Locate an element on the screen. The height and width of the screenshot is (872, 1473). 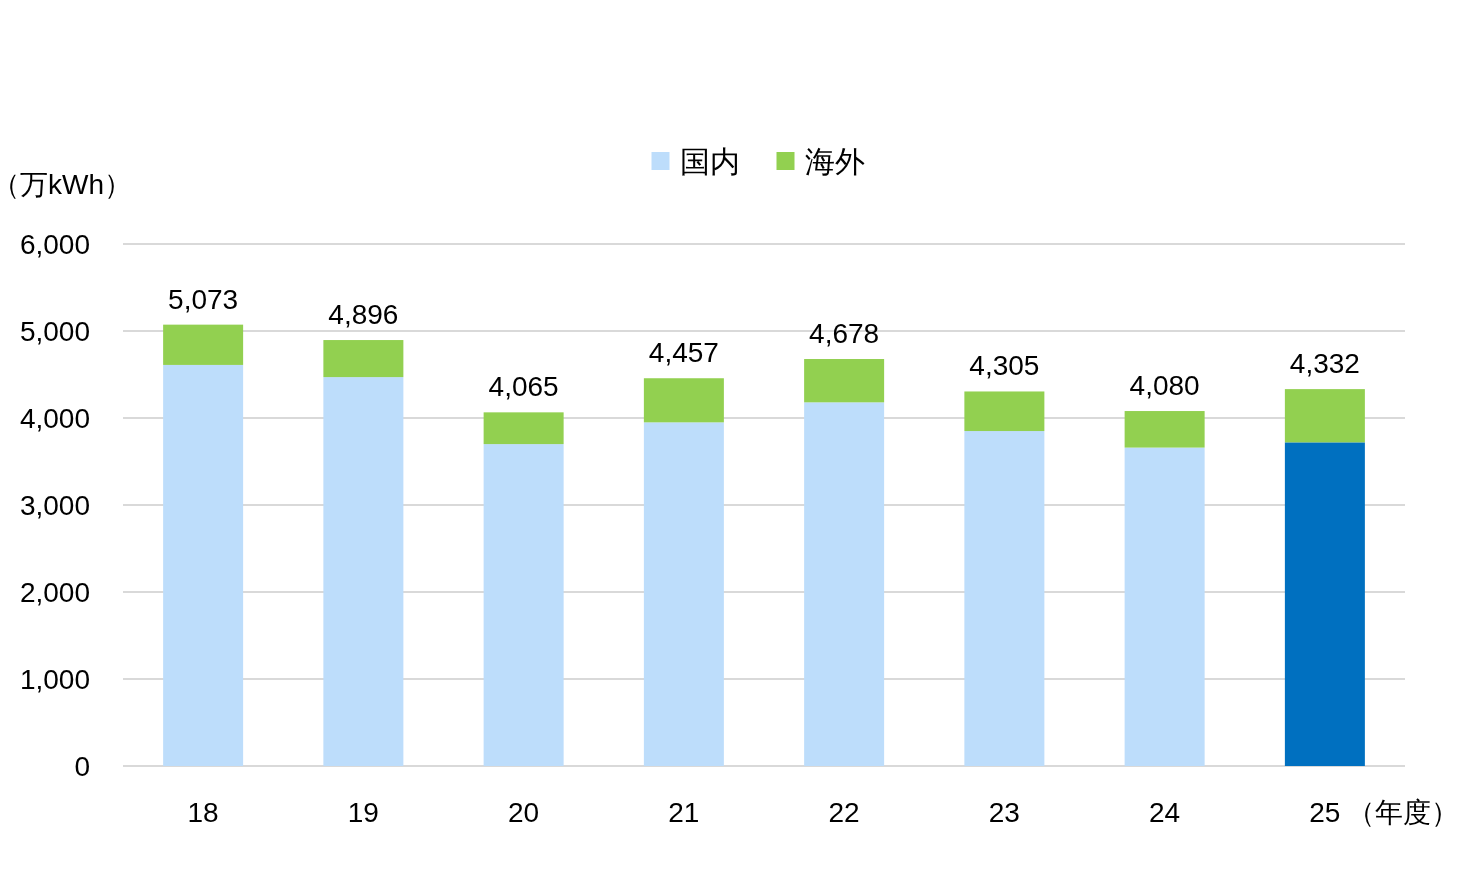
legend-label: 国内 is located at coordinates (709, 161).